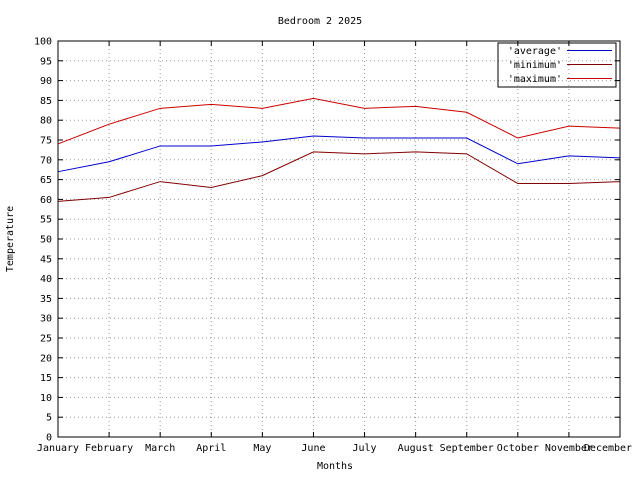  Describe the element at coordinates (320, 21) in the screenshot. I see `chart-title: Bedroom 2 2025` at that location.